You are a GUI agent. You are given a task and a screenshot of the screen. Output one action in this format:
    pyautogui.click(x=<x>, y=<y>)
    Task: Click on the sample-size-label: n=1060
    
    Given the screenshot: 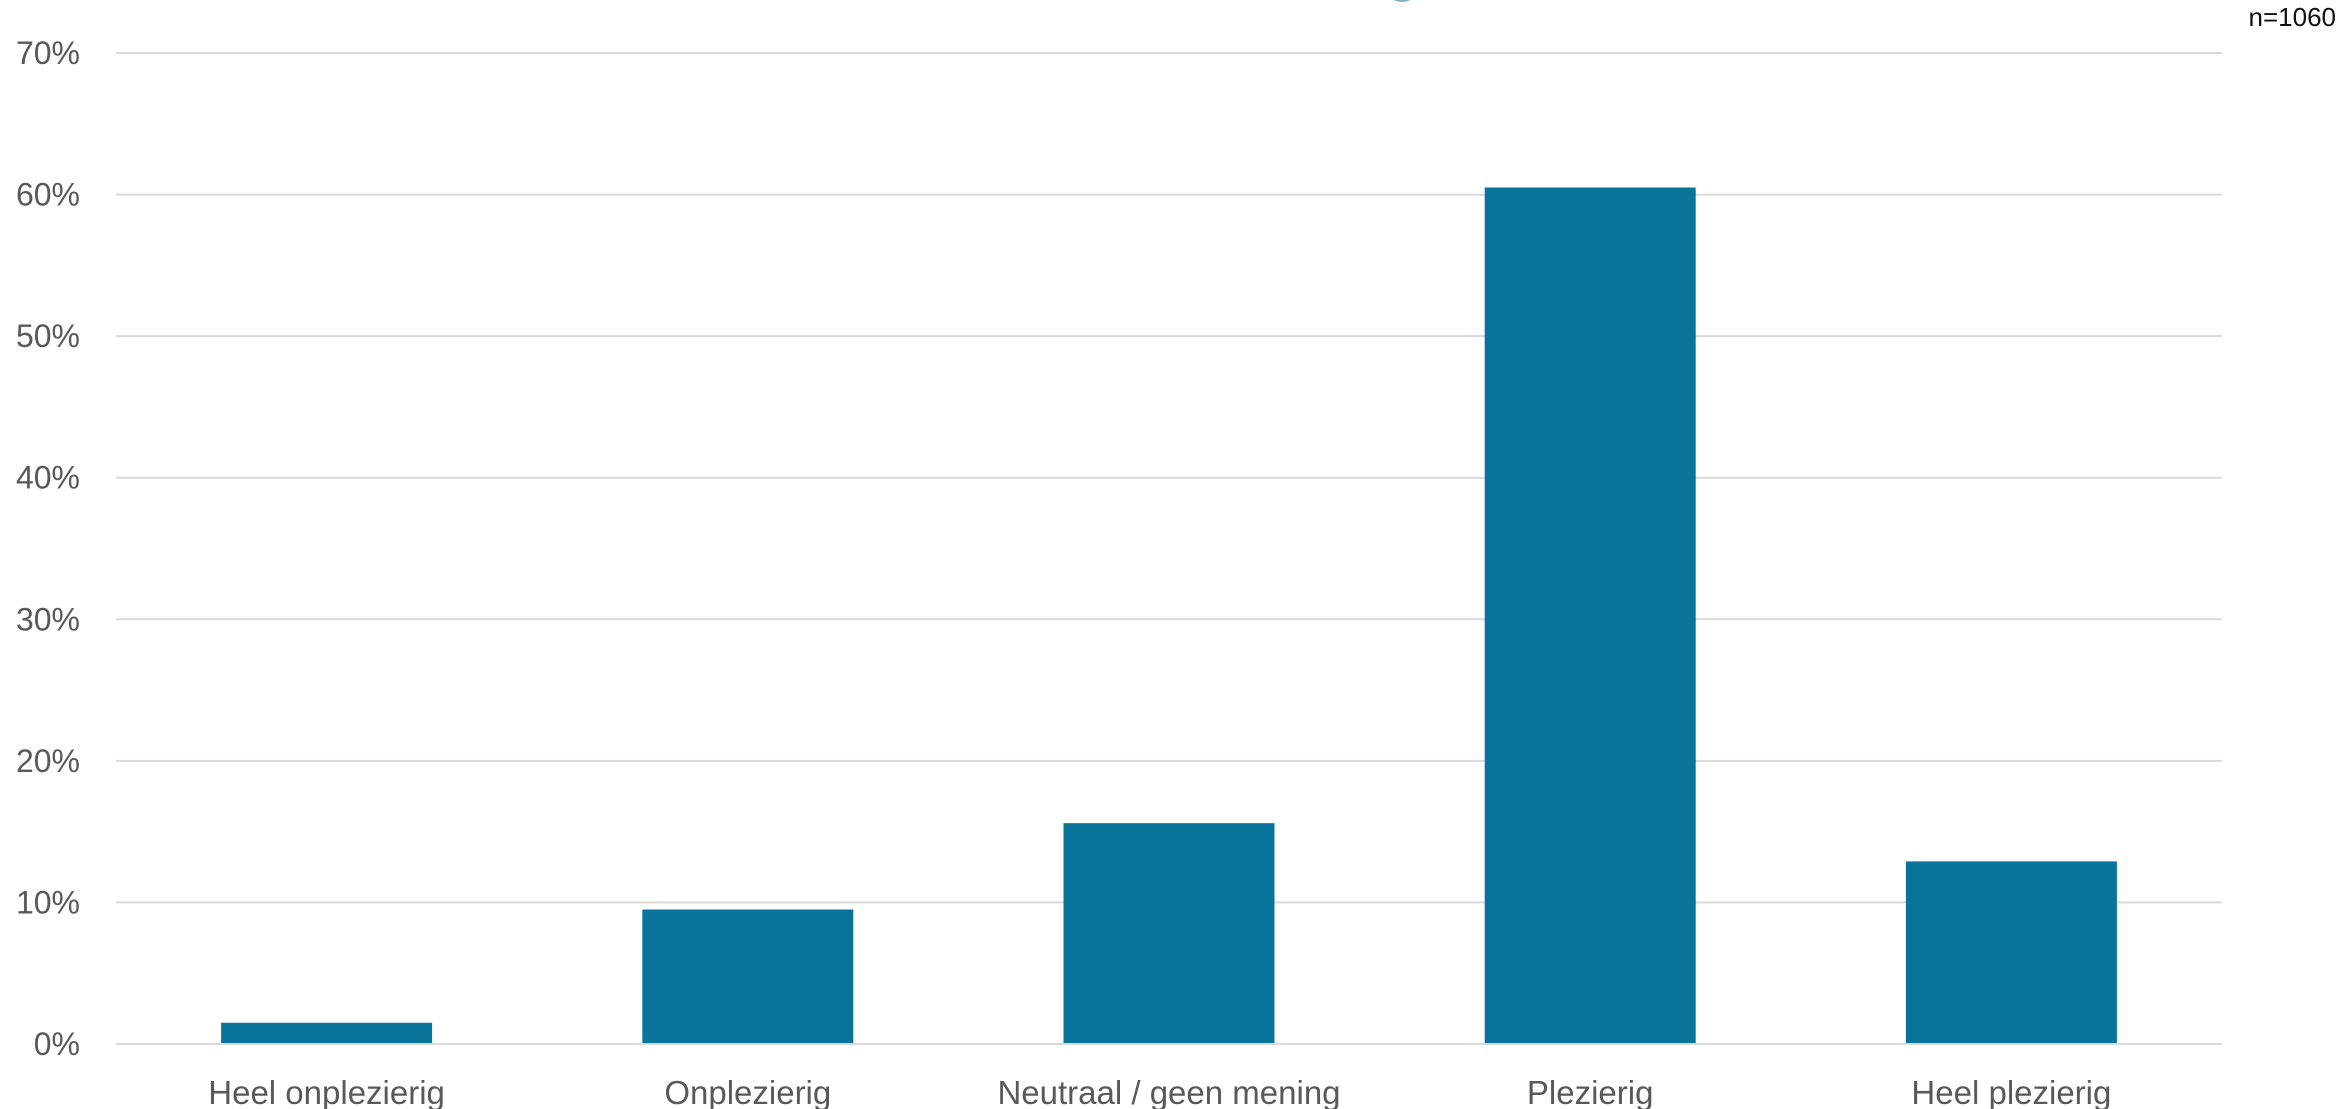 What is the action you would take?
    pyautogui.click(x=2292, y=17)
    